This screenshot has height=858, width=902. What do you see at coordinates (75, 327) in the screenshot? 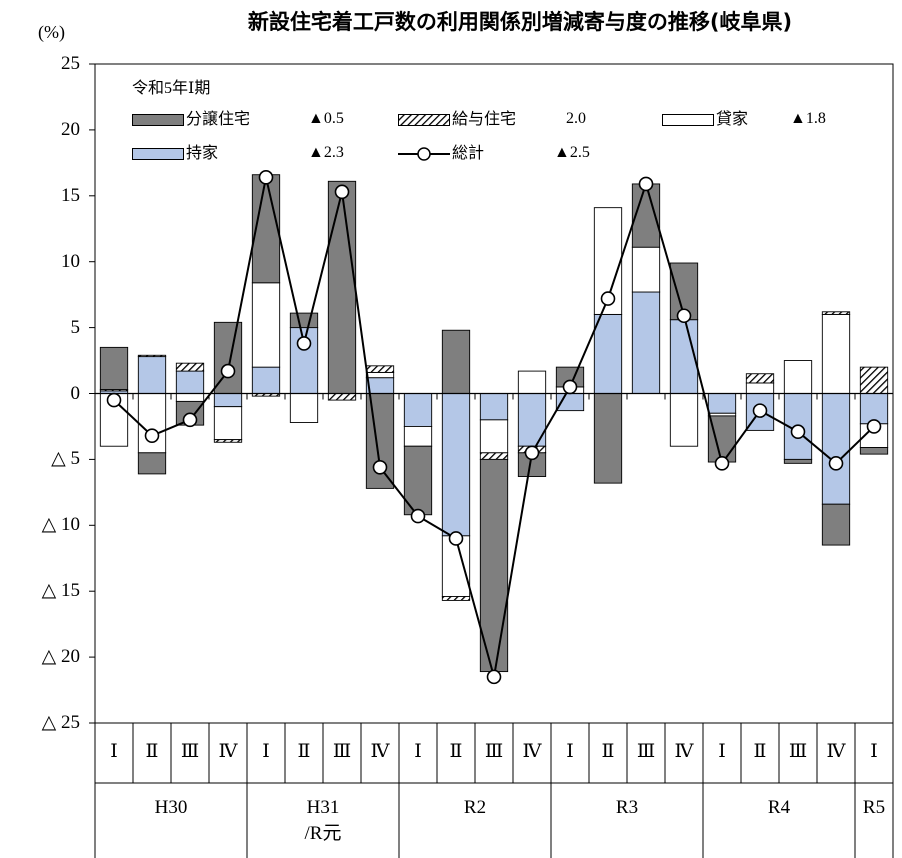
I see `y-tick-label: 5` at bounding box center [75, 327].